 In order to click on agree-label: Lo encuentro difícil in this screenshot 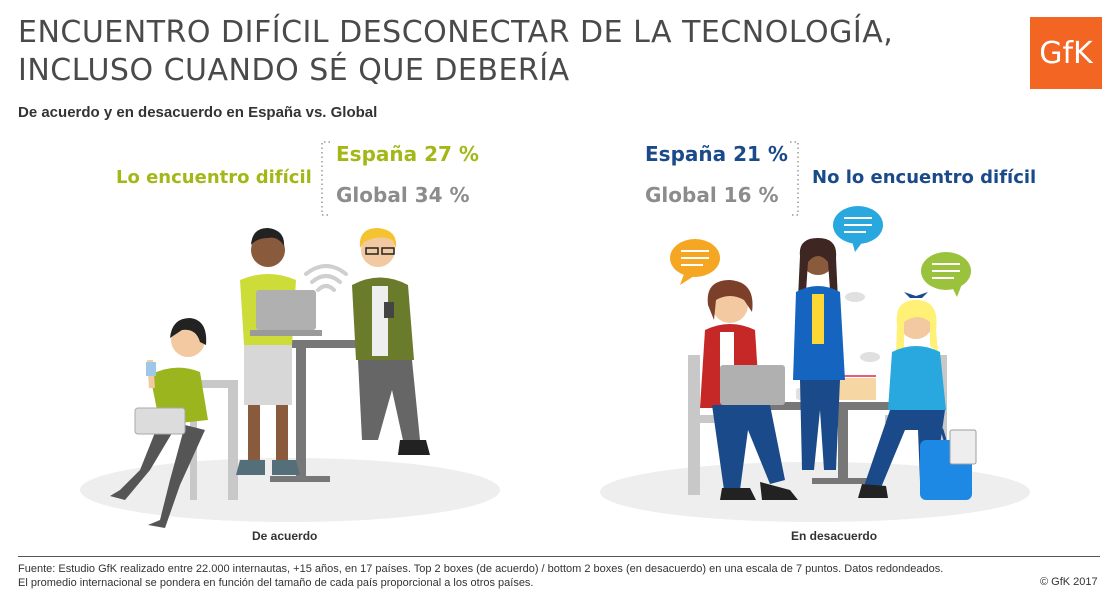, I will do `click(214, 177)`.